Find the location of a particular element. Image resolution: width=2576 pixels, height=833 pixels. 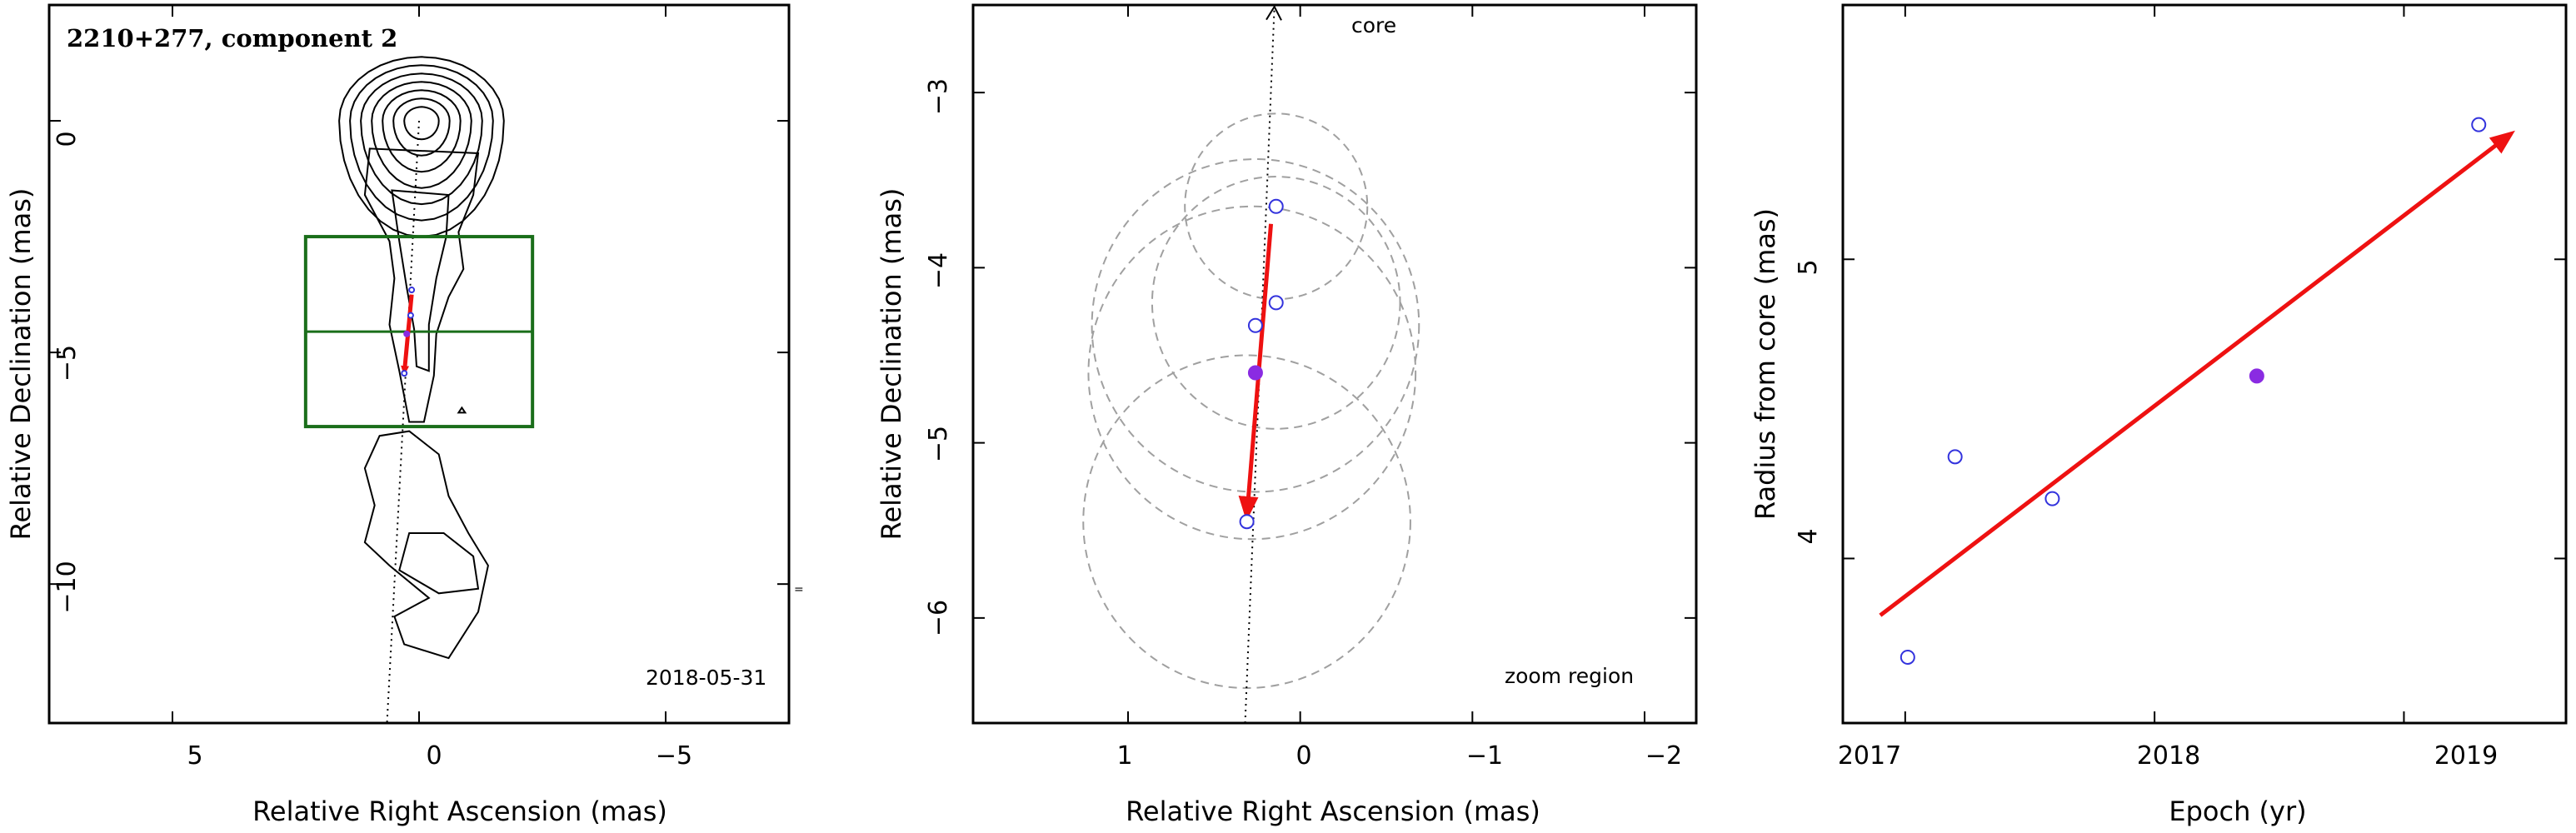

panel-1-ytick-label: 0 is located at coordinates (67, 139).